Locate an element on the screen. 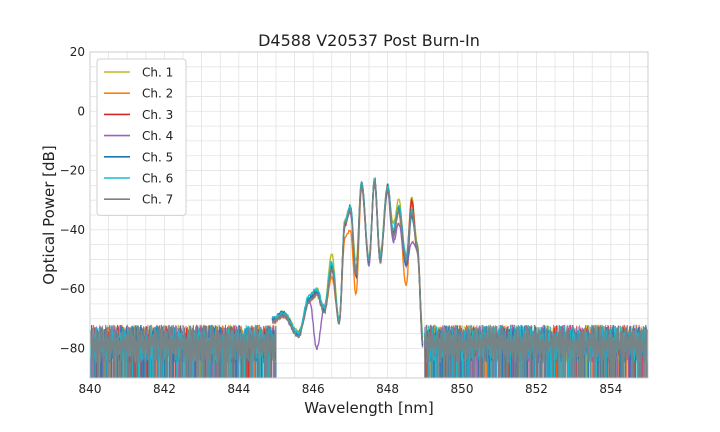 The height and width of the screenshot is (432, 720). y-tick-label: −80 is located at coordinates (72, 348).